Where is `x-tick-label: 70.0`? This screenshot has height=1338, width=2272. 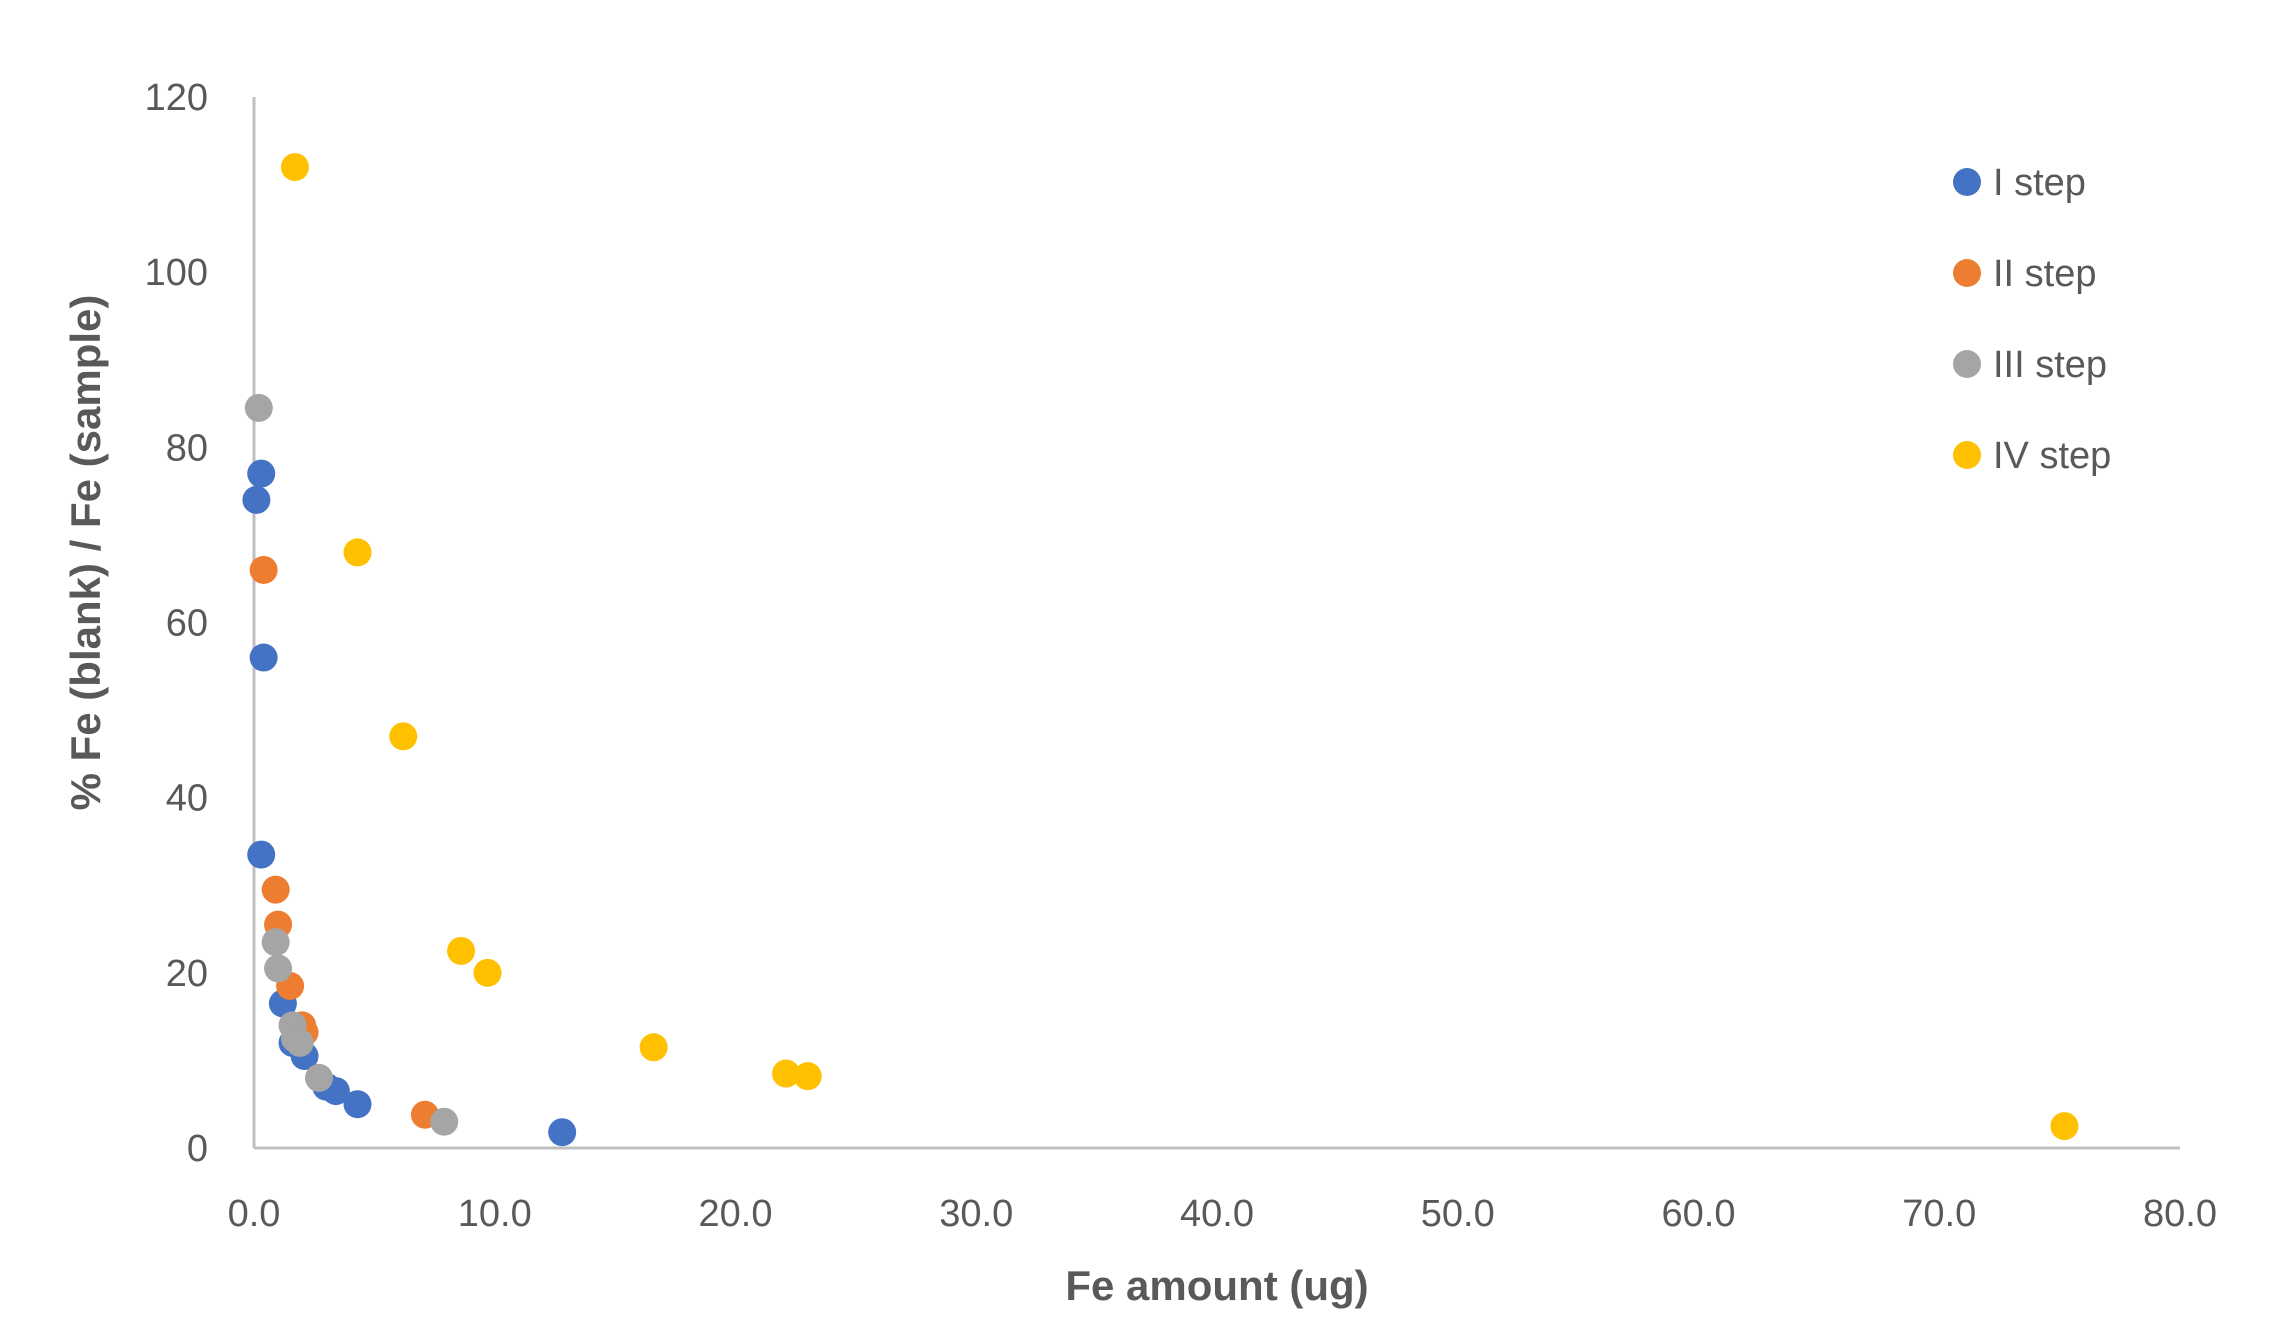
x-tick-label: 70.0 is located at coordinates (1939, 1214).